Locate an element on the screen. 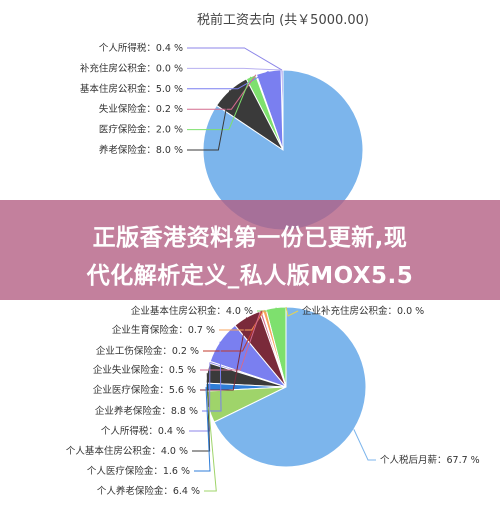 The image size is (500, 508). slice-label: 企业补充住房公积金：0.0 % is located at coordinates (363, 311).